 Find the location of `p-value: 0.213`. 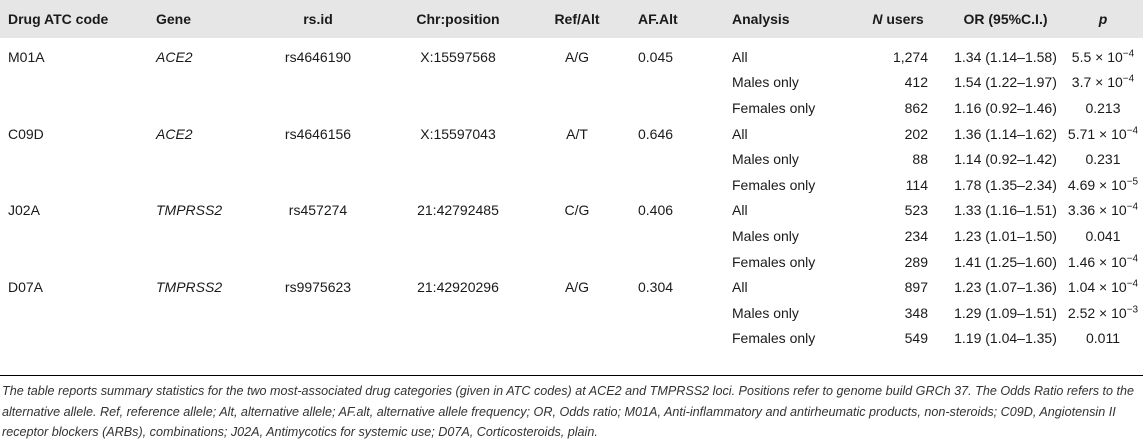

p-value: 0.213 is located at coordinates (1103, 107).